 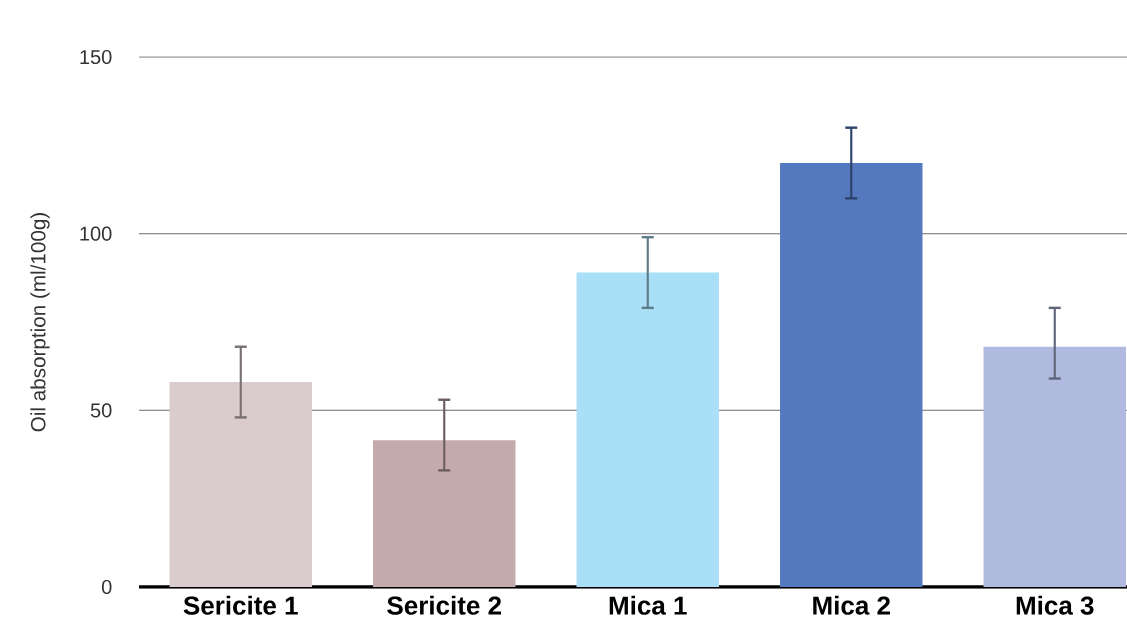 I want to click on x-tick-label: Mica 2, so click(x=851, y=605).